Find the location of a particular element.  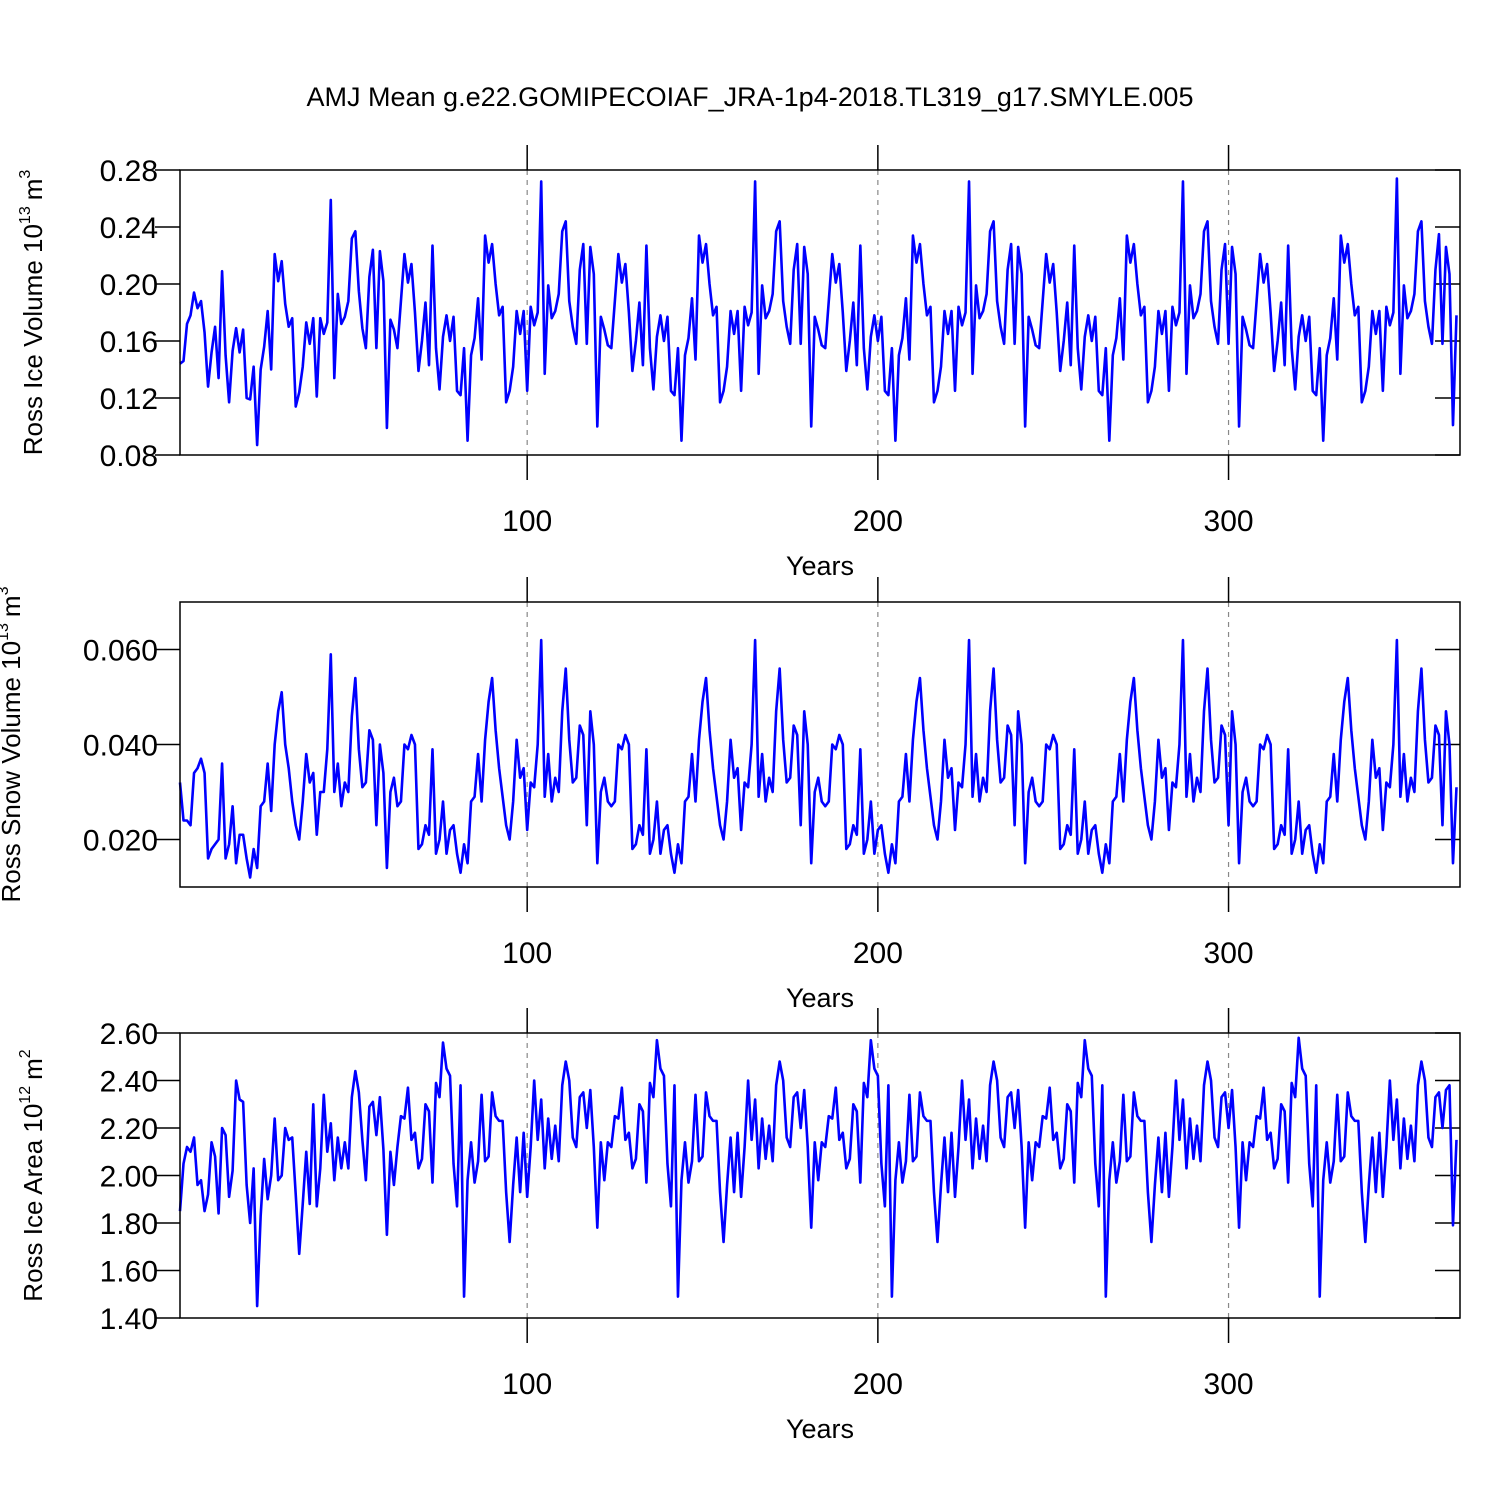

y-tick-label: 2.60 is located at coordinates (129, 1034).